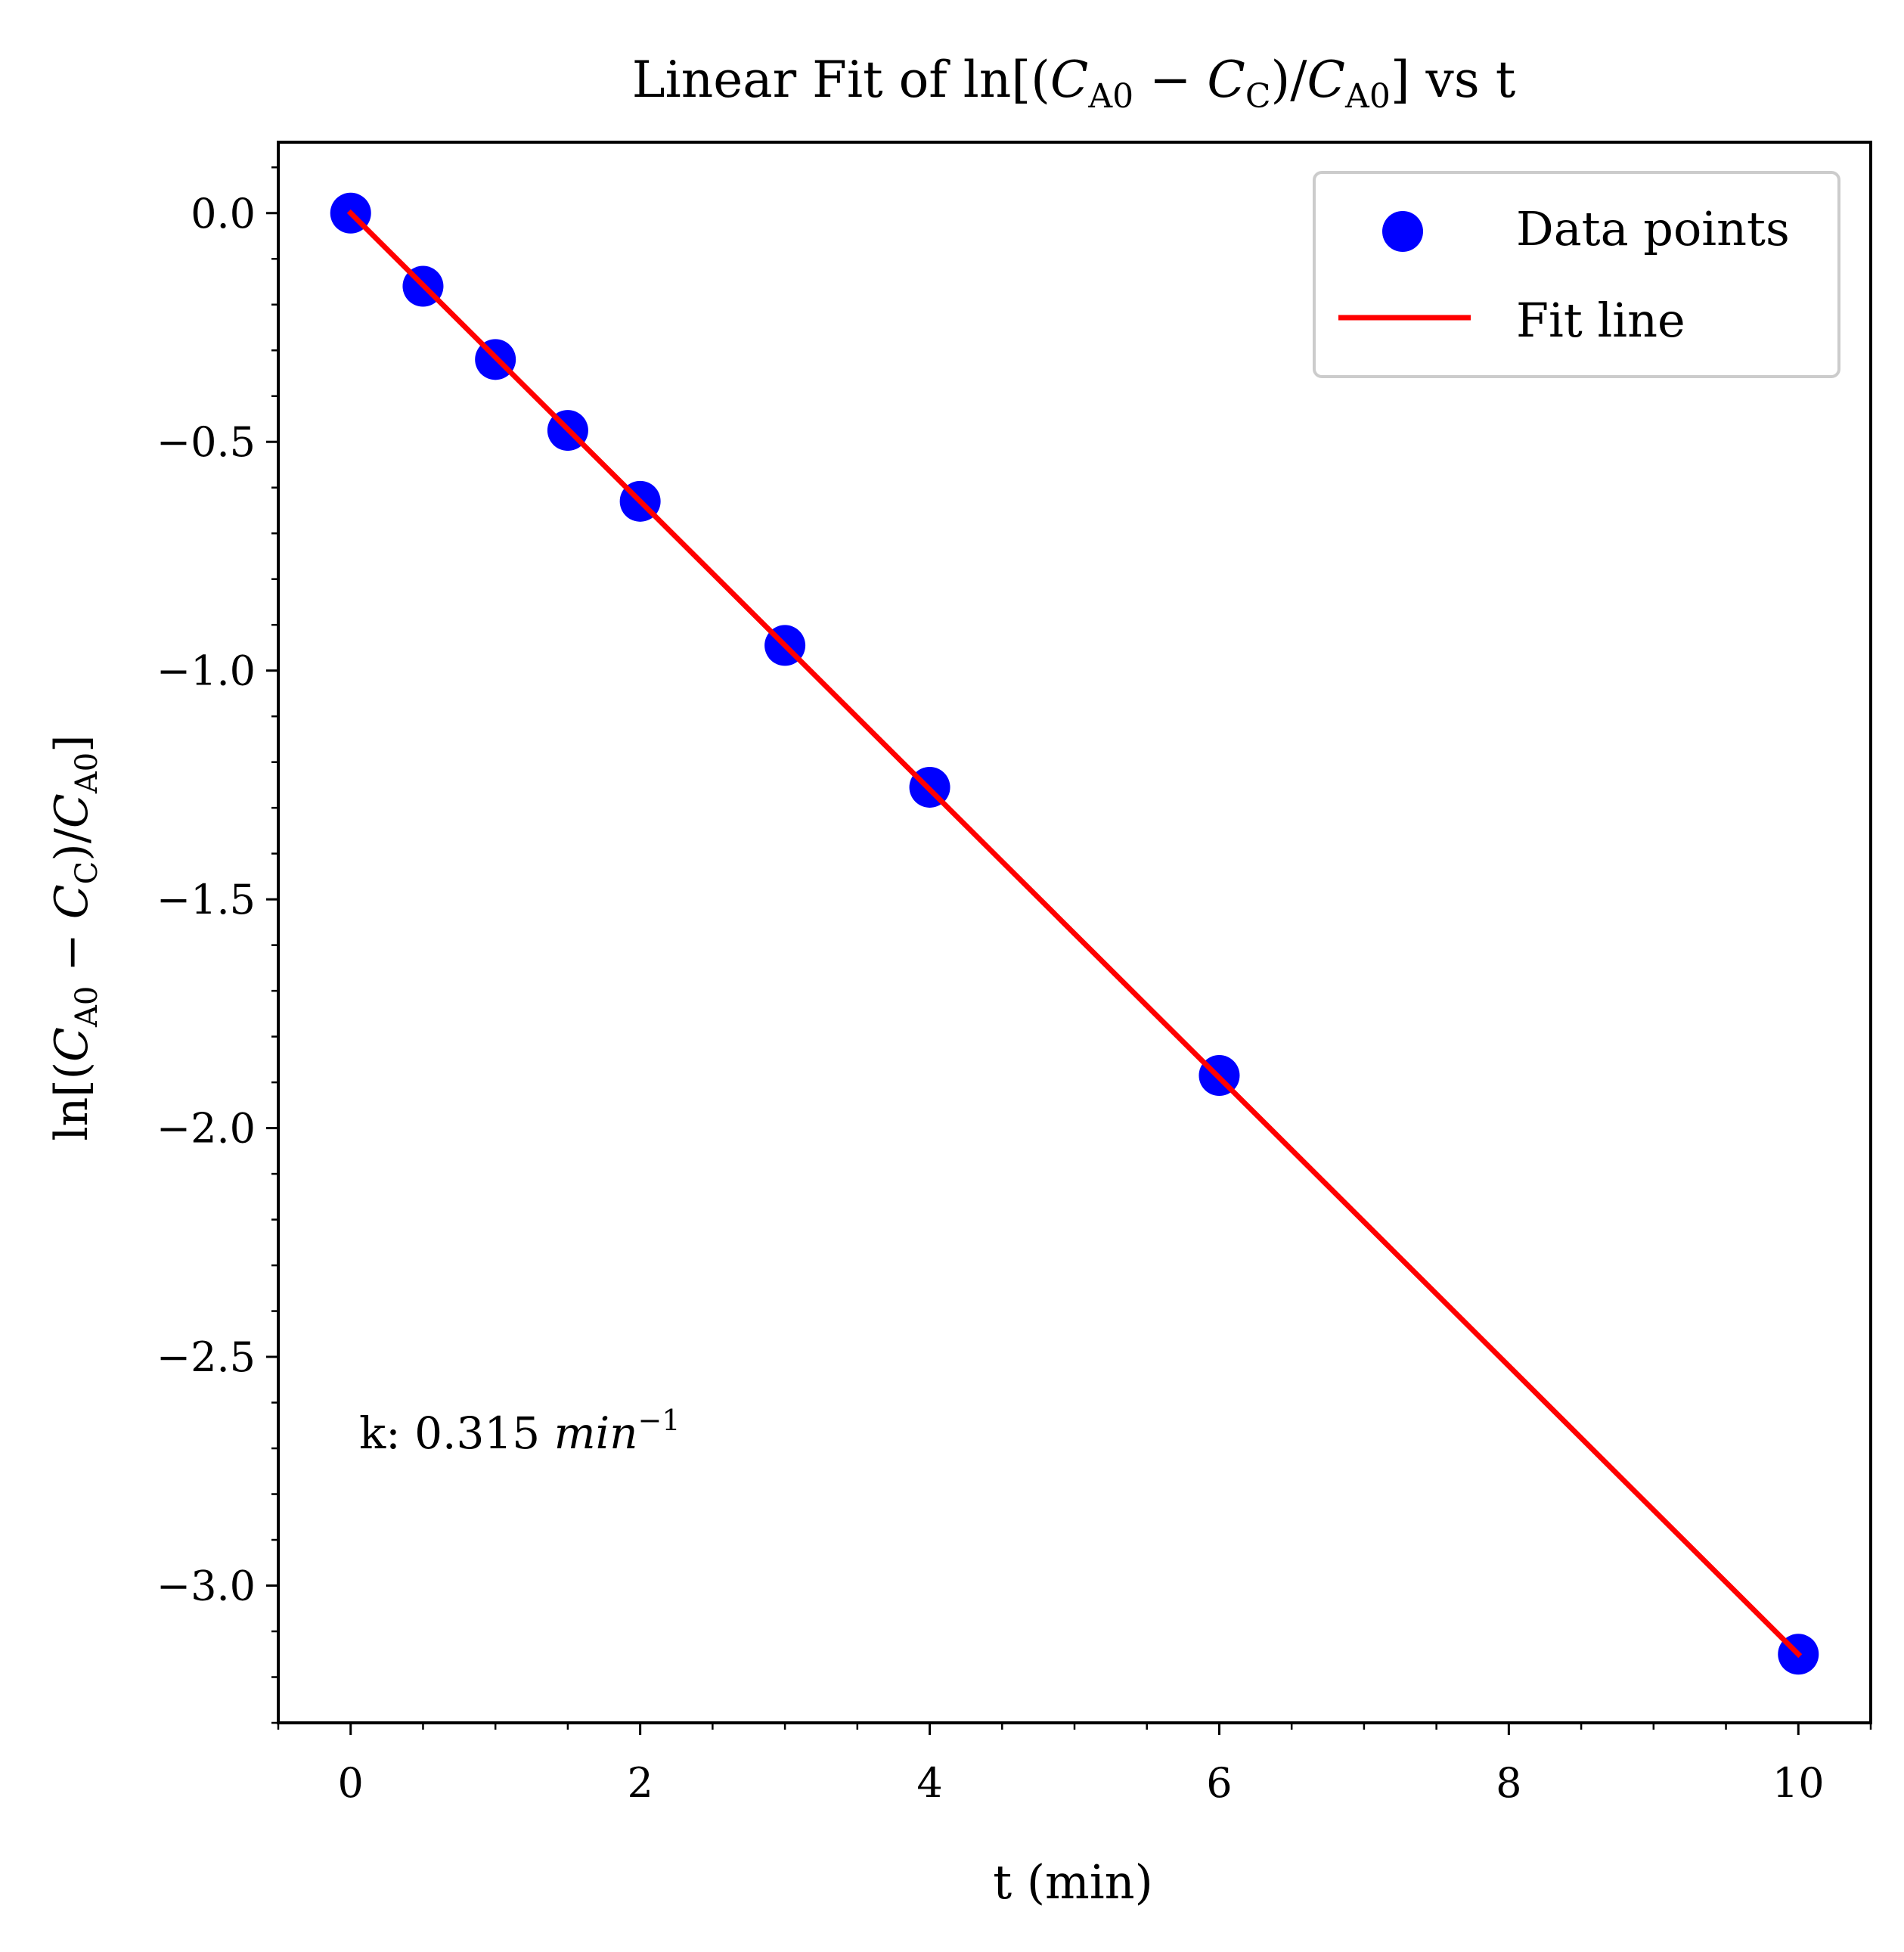 The height and width of the screenshot is (1952, 1904). What do you see at coordinates (1073, 83) in the screenshot?
I see `chart-title: Linear Fit of ln[(CA0 − CC)/CA0] vs t` at bounding box center [1073, 83].